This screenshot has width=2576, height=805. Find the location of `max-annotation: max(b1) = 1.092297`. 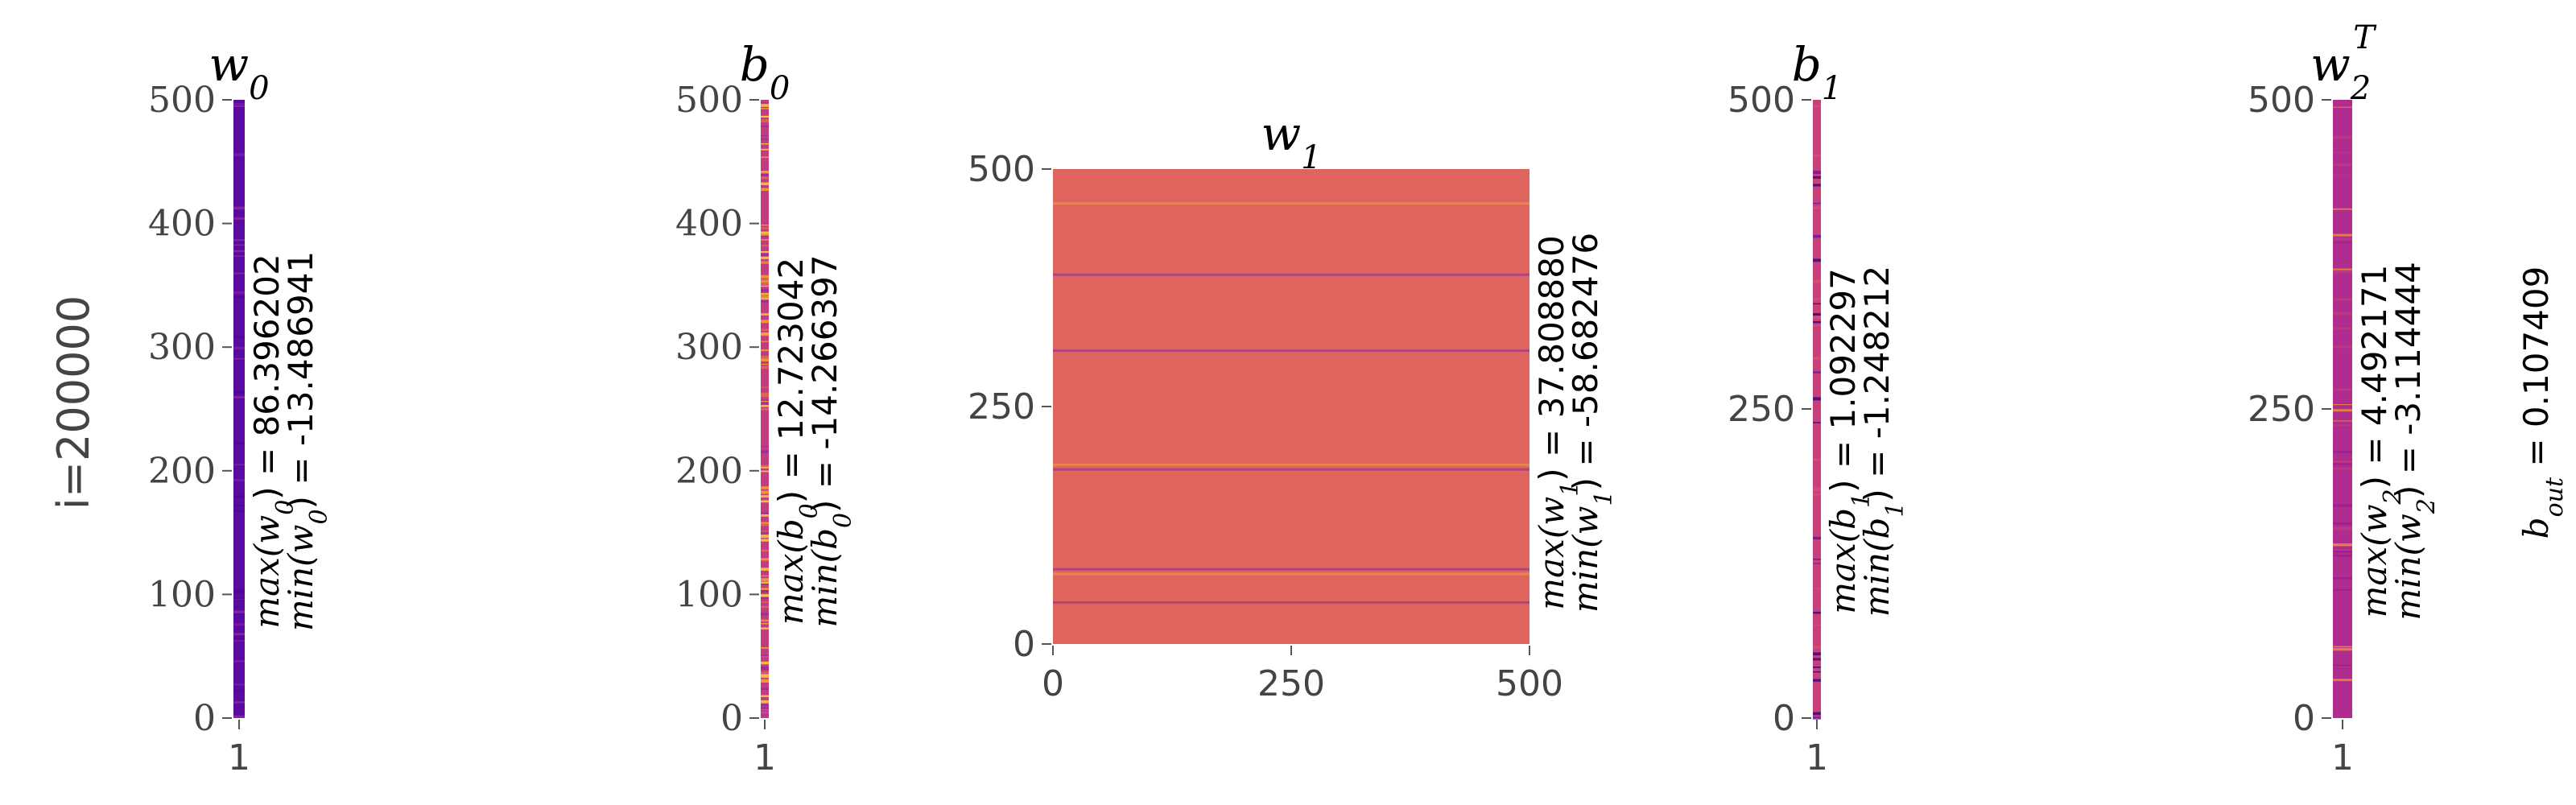

max-annotation: max(b1) = 1.092297 is located at coordinates (1850, 441).